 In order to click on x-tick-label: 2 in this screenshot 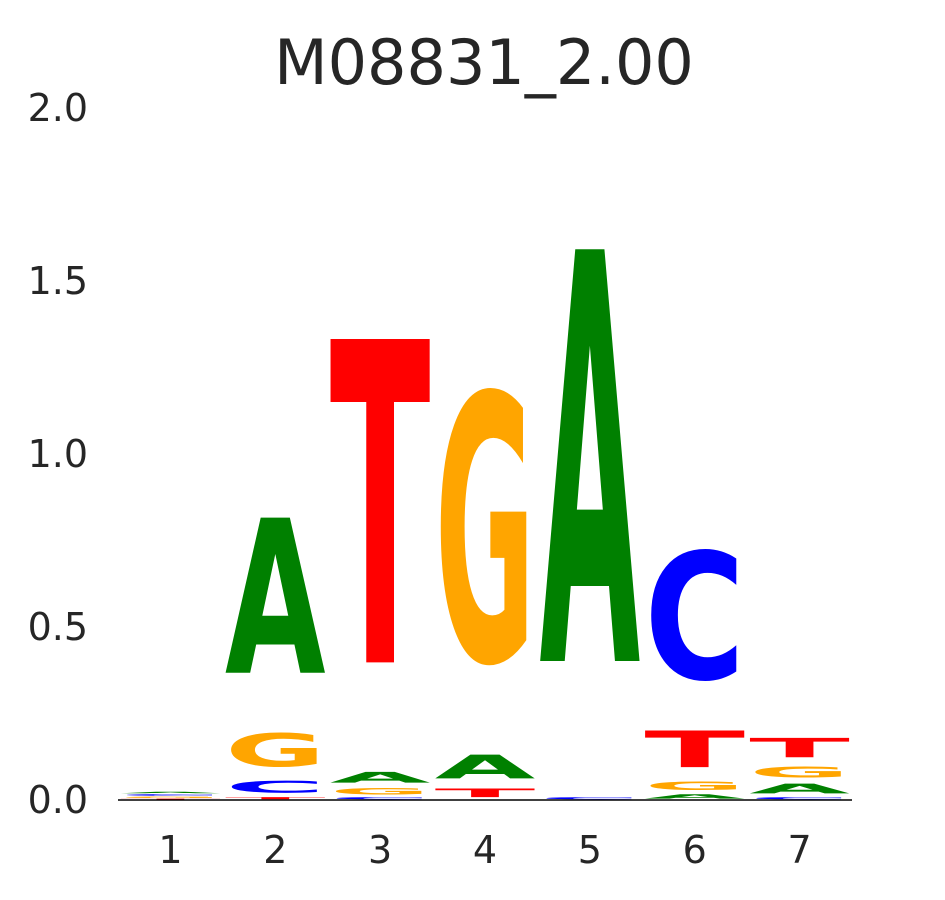, I will do `click(275, 850)`.